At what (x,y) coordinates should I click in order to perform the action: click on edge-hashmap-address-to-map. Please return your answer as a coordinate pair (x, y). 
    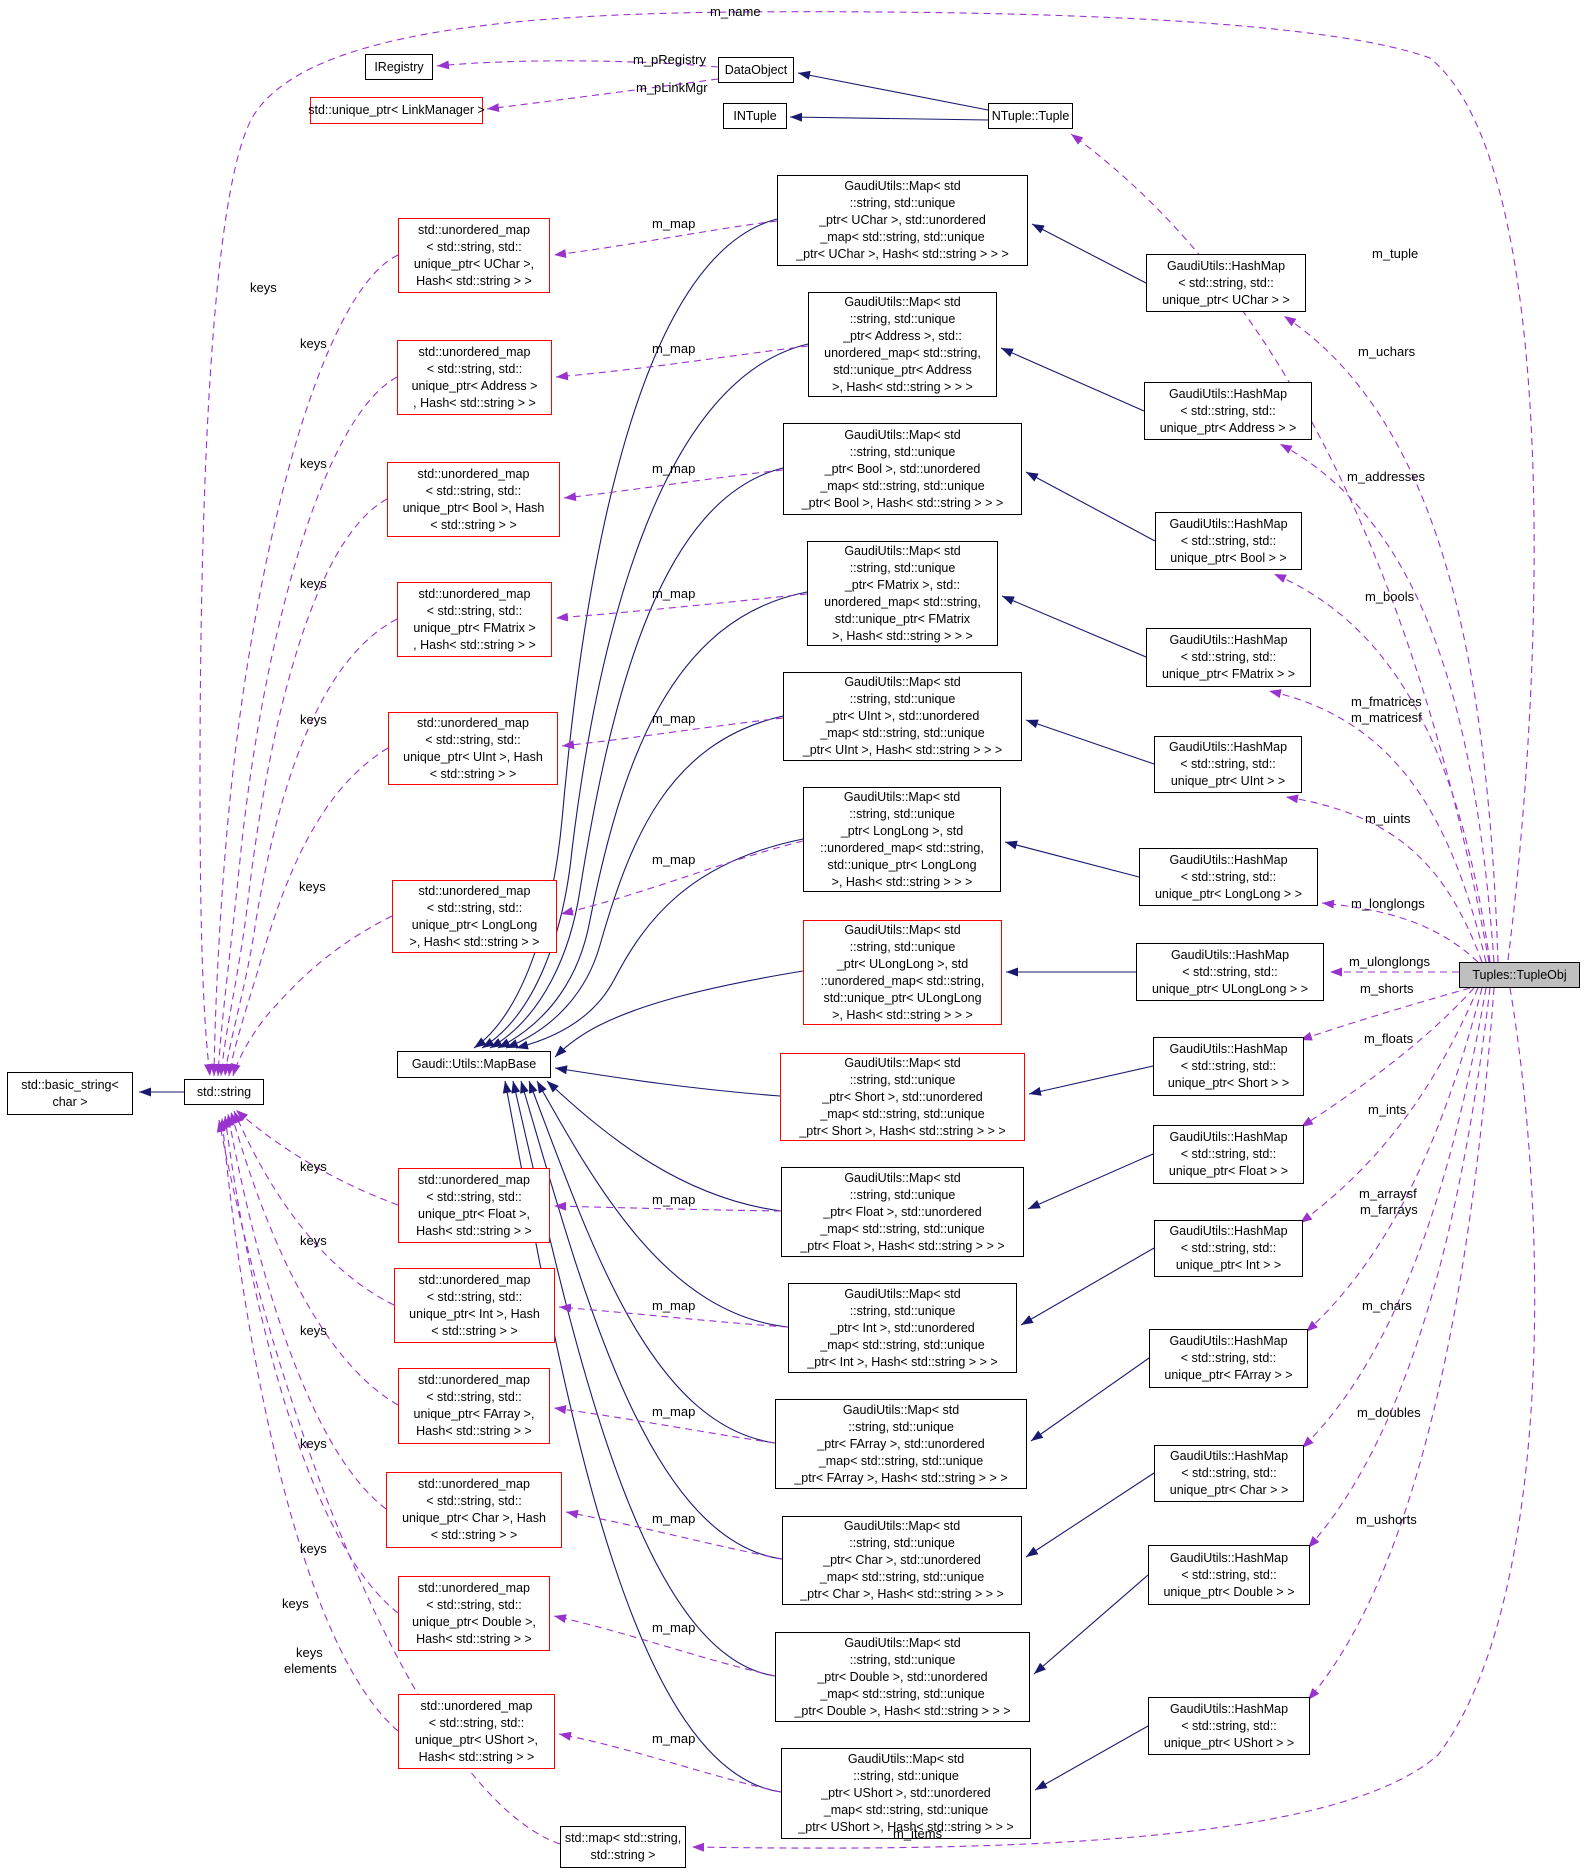
    Looking at the image, I should click on (1072, 379).